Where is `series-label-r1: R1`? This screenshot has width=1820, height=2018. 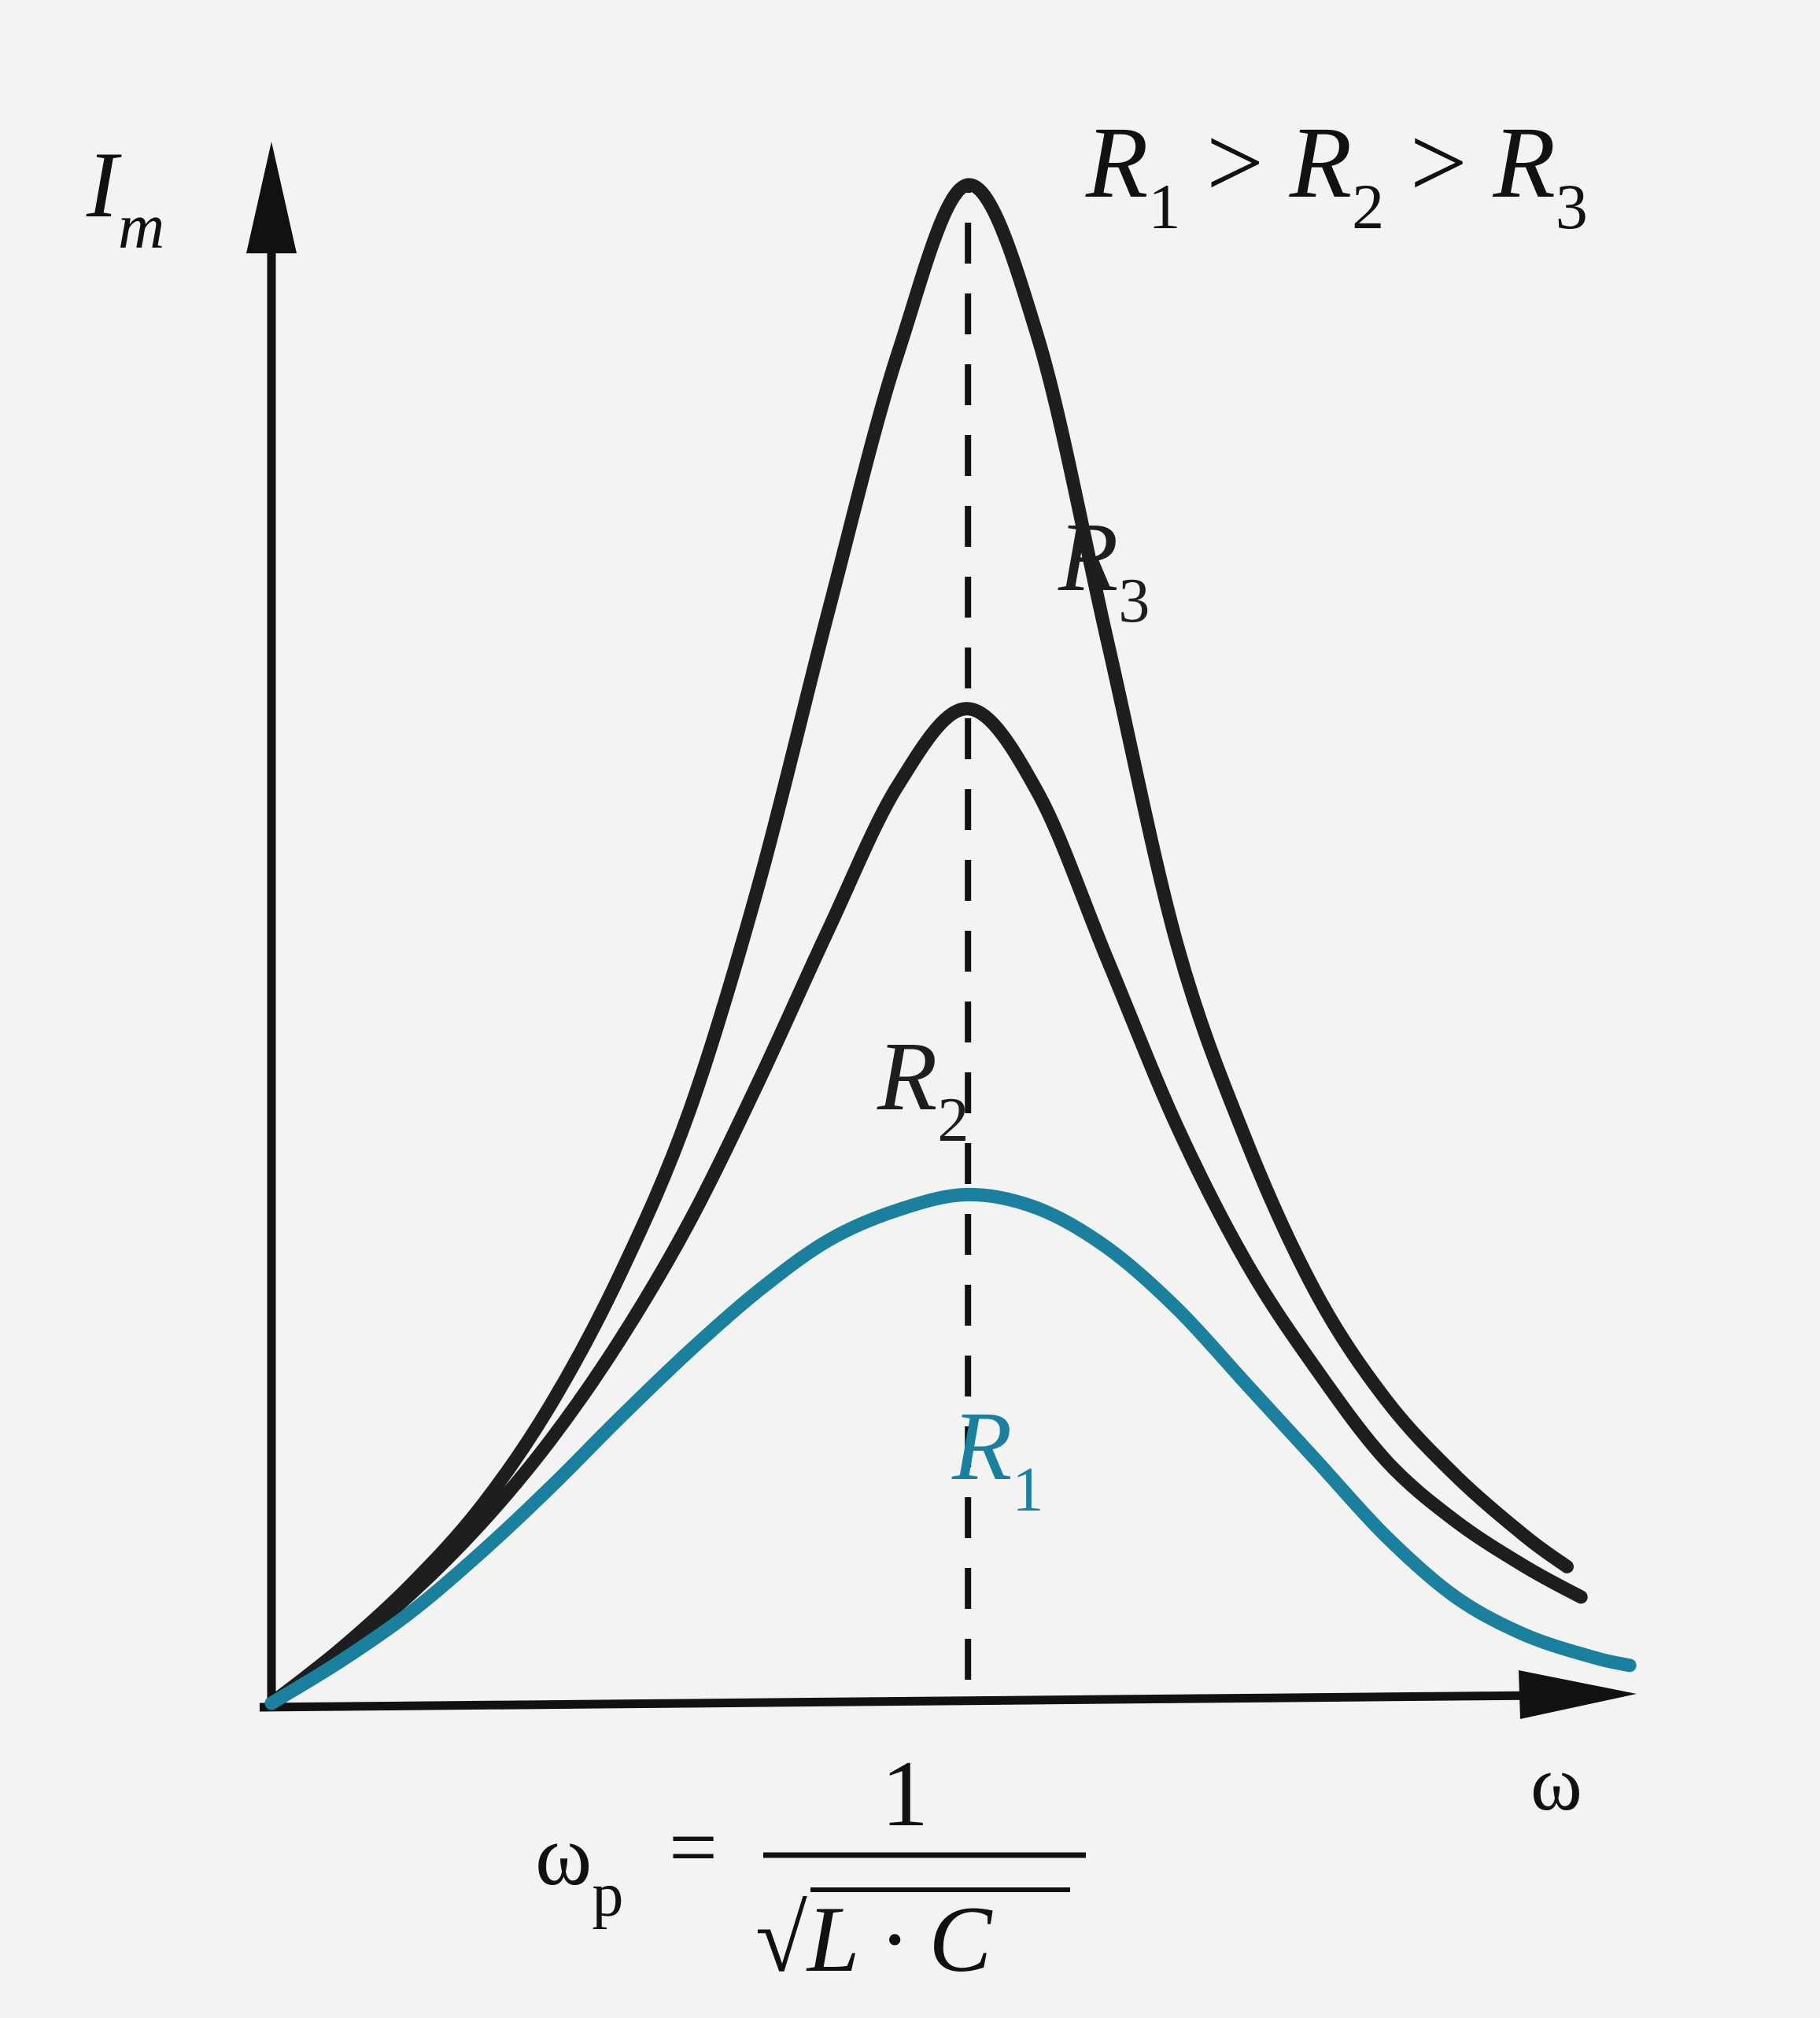
series-label-r1: R1 is located at coordinates (997, 1459).